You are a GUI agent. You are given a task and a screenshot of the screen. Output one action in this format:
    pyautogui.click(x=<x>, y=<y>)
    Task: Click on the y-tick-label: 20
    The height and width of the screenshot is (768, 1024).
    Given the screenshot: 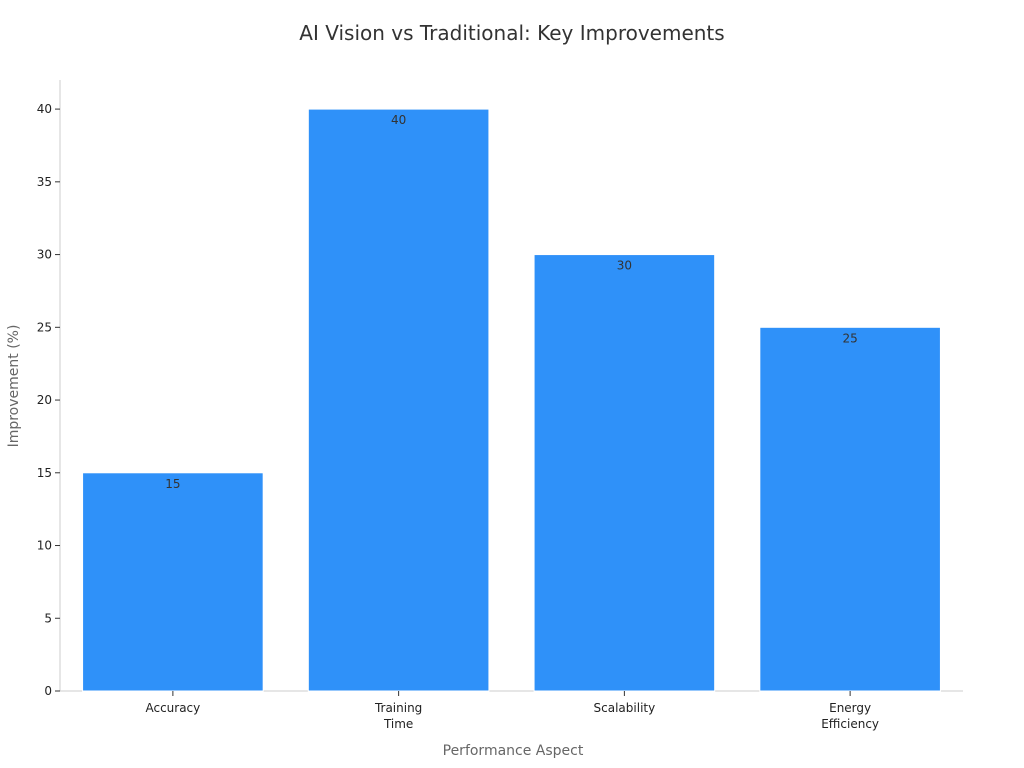 What is the action you would take?
    pyautogui.click(x=44, y=400)
    